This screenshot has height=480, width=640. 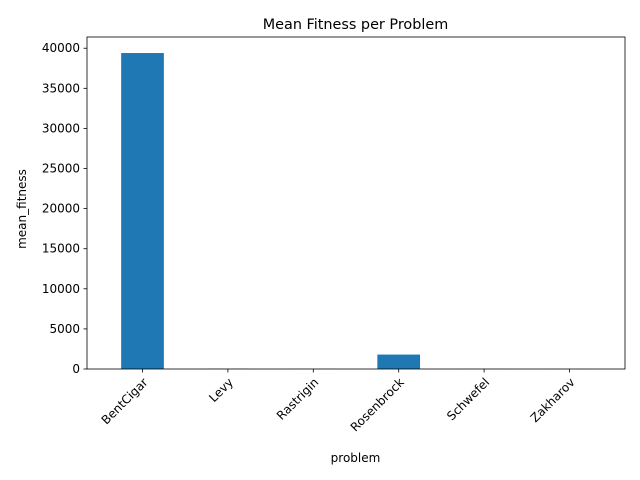 What do you see at coordinates (142, 211) in the screenshot?
I see `bar-bentcigar` at bounding box center [142, 211].